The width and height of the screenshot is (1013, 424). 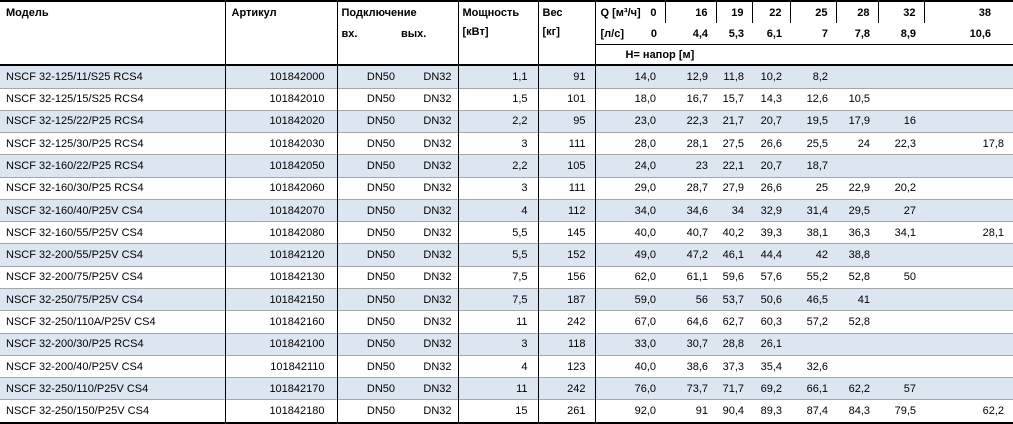 I want to click on weight-cell: 123, so click(x=566, y=366).